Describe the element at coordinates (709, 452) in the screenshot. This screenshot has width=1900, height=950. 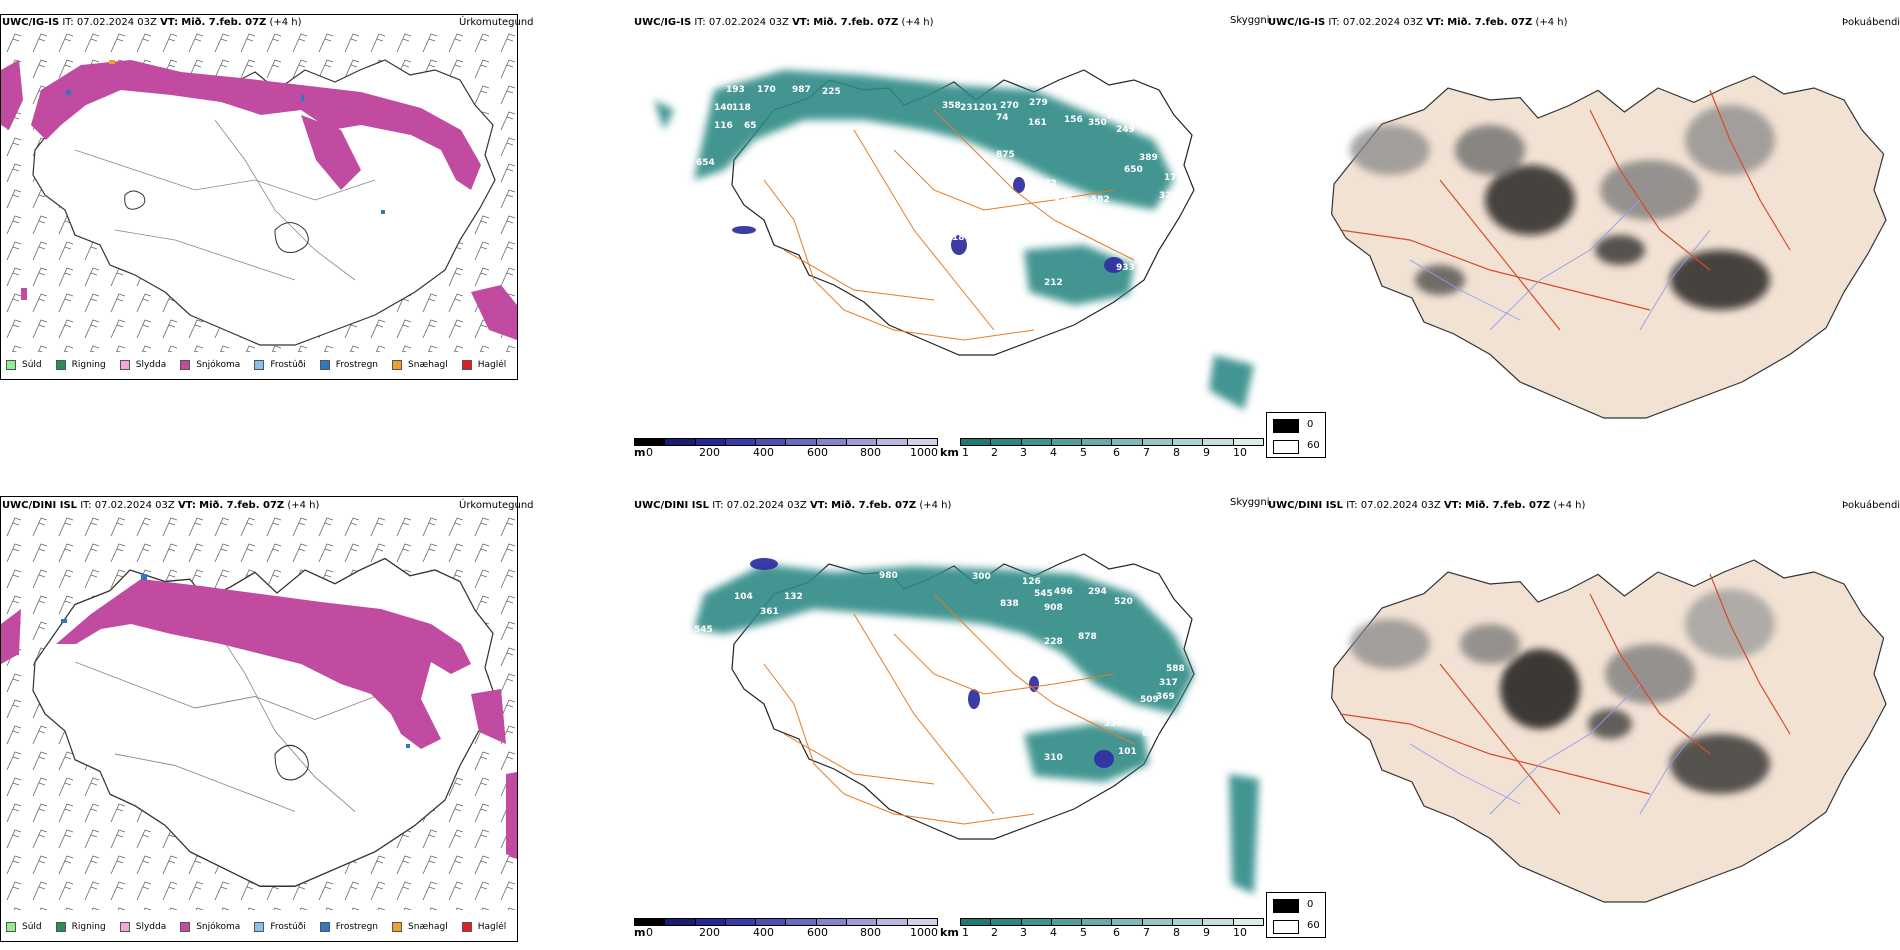
I see `ceiling-tick: 200` at that location.